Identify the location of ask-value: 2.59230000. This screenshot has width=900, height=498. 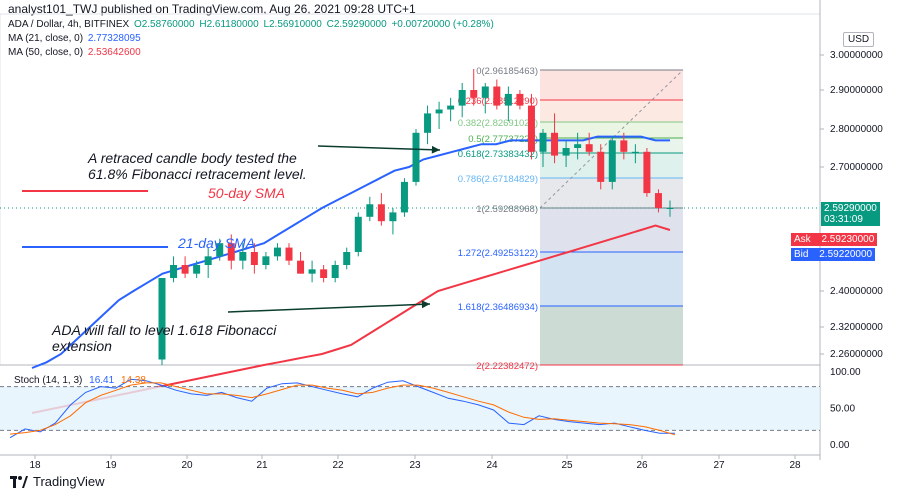
(848, 239).